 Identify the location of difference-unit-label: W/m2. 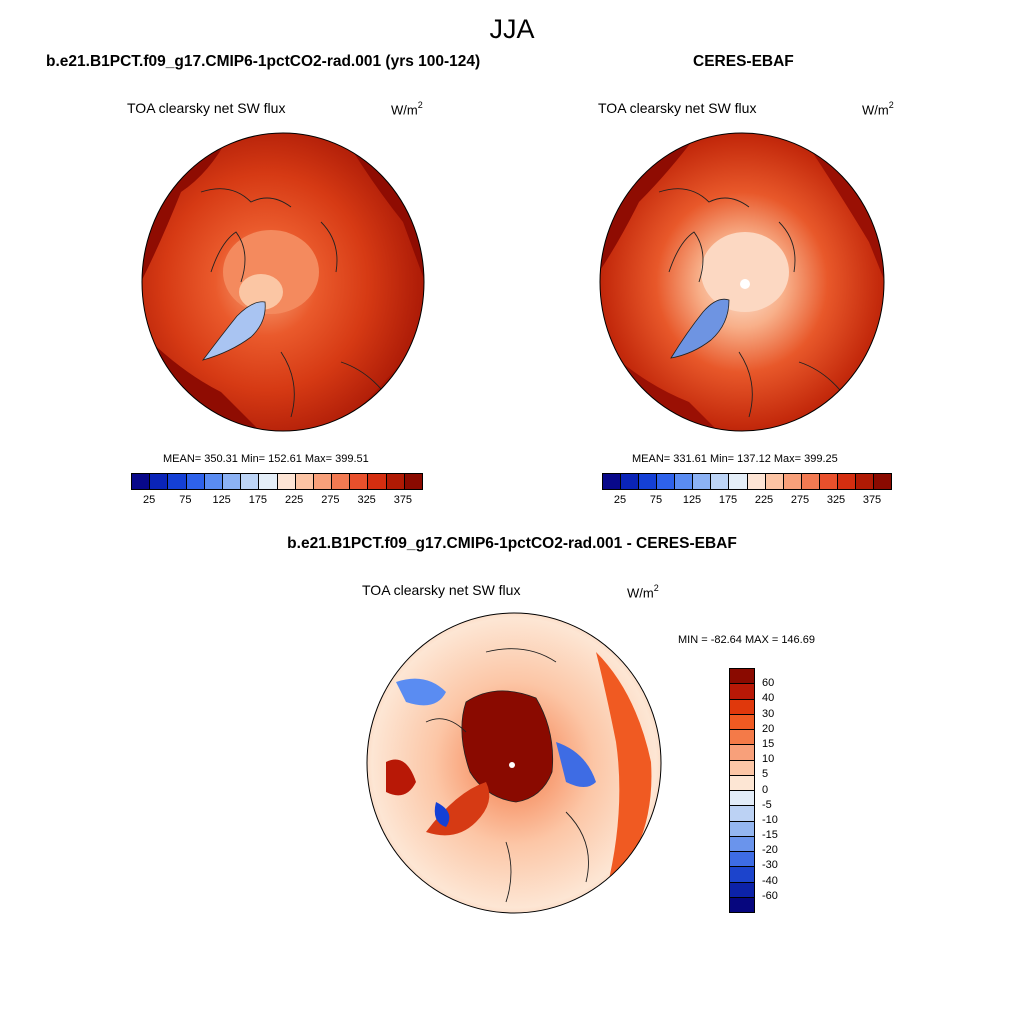
(643, 592).